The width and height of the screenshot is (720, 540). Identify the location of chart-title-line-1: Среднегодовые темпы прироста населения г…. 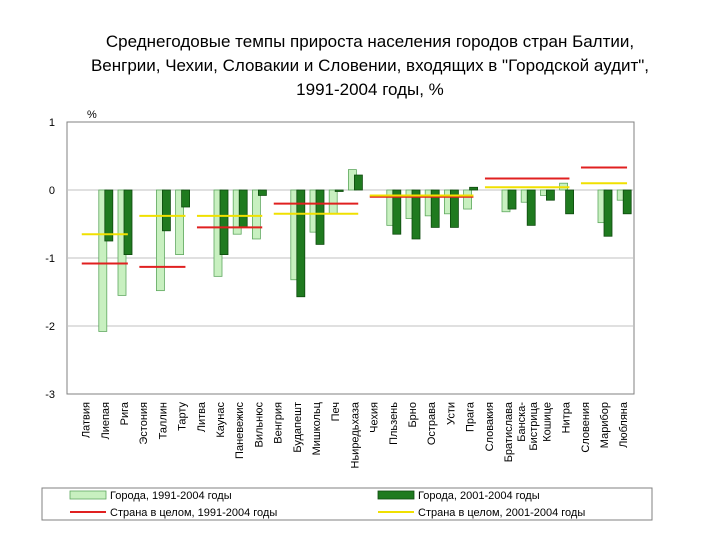
(370, 41).